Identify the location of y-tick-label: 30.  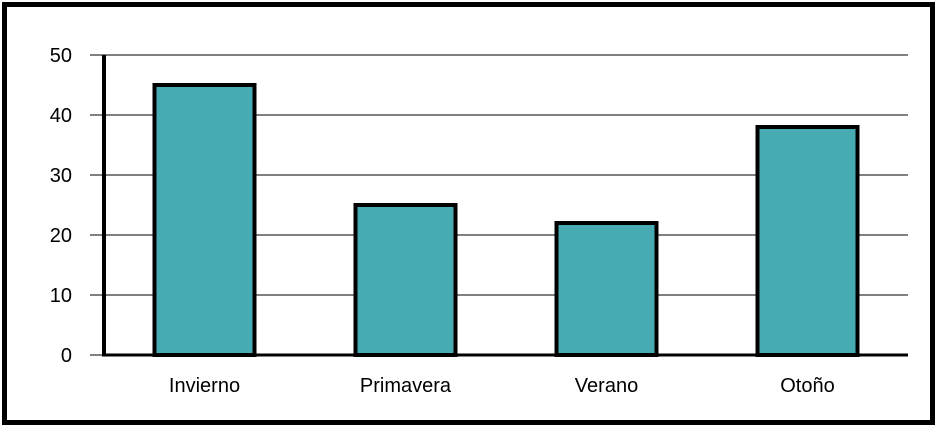
(61, 176).